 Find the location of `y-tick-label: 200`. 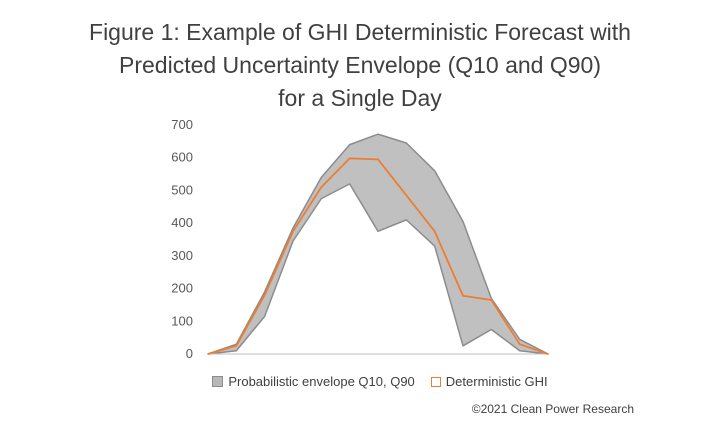

y-tick-label: 200 is located at coordinates (182, 288).